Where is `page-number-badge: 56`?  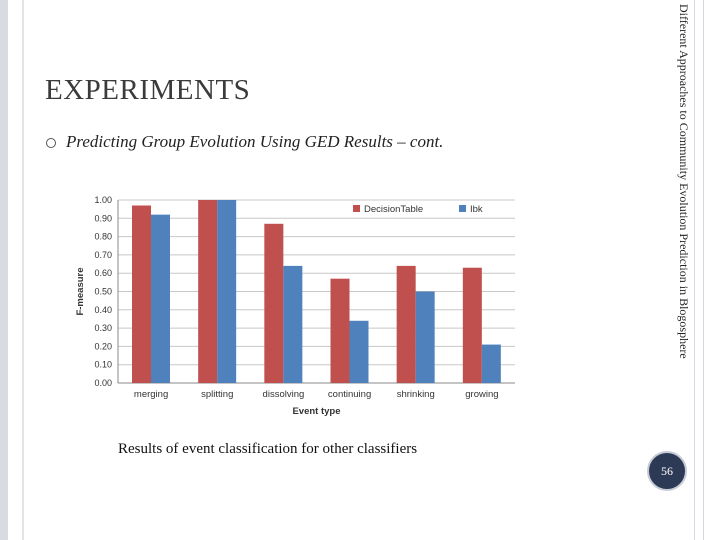
page-number-badge: 56 is located at coordinates (667, 471).